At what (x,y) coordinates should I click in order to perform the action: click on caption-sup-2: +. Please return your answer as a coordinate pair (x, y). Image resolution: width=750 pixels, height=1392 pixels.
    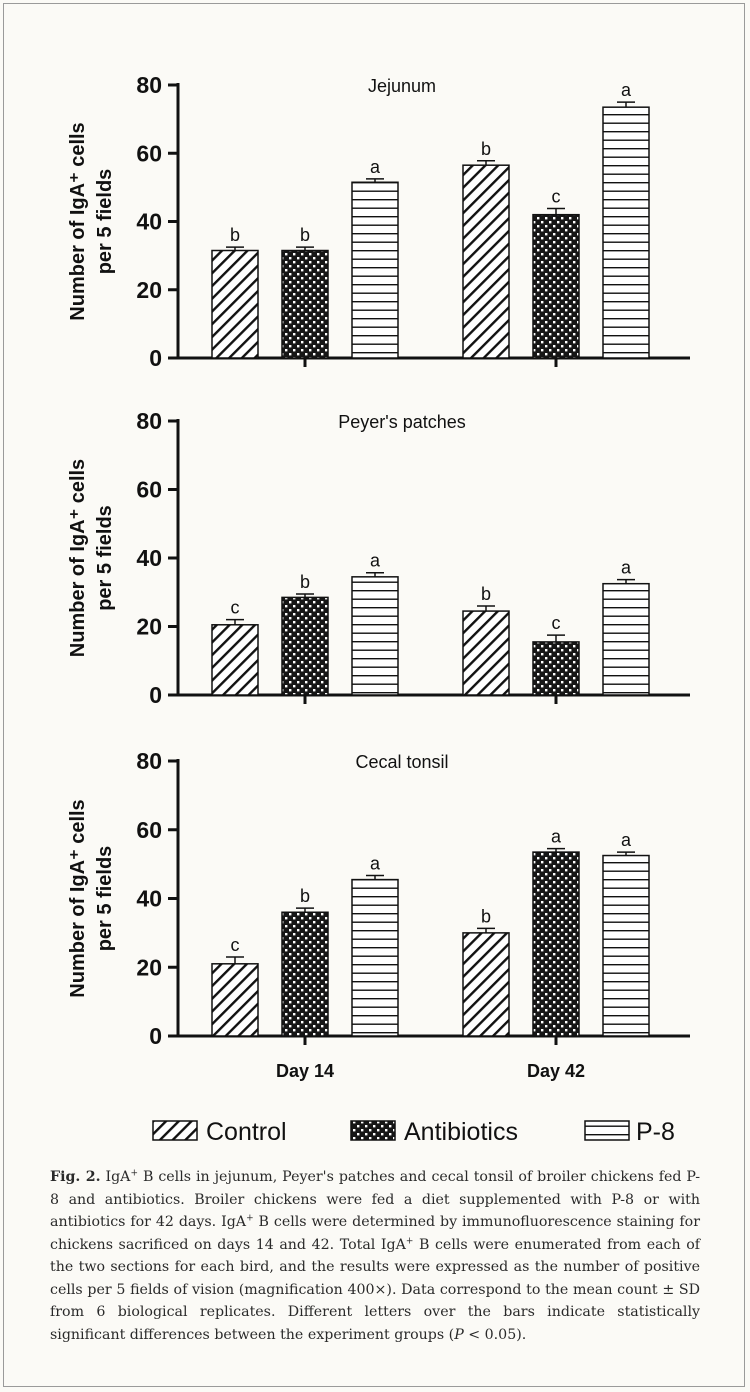
    Looking at the image, I should click on (250, 1218).